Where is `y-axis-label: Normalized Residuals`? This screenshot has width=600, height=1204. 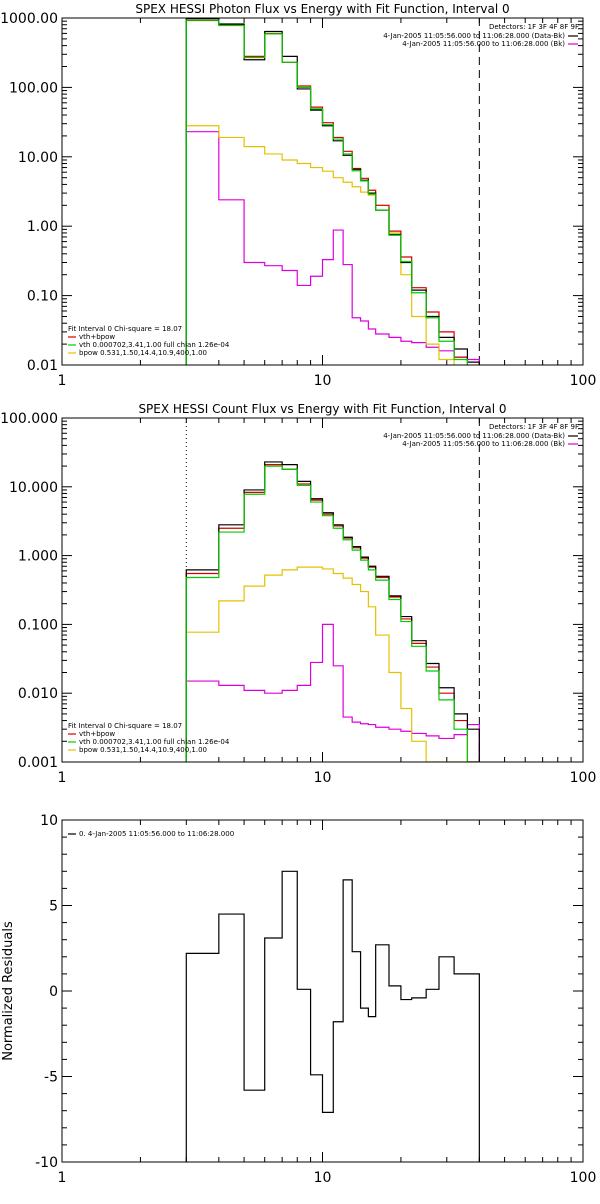
y-axis-label: Normalized Residuals is located at coordinates (8, 991).